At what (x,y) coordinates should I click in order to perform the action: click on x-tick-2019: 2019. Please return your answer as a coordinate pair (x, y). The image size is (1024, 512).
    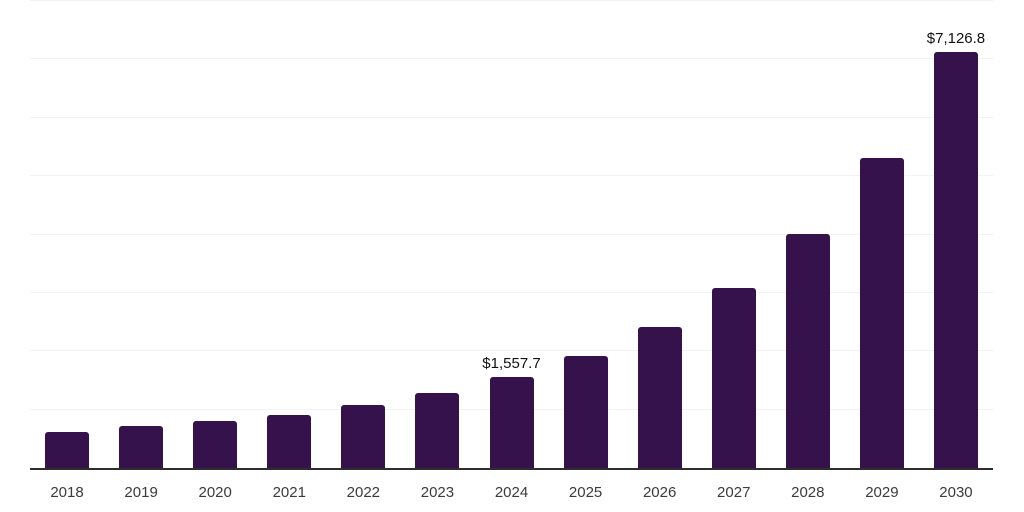
    Looking at the image, I should click on (141, 492).